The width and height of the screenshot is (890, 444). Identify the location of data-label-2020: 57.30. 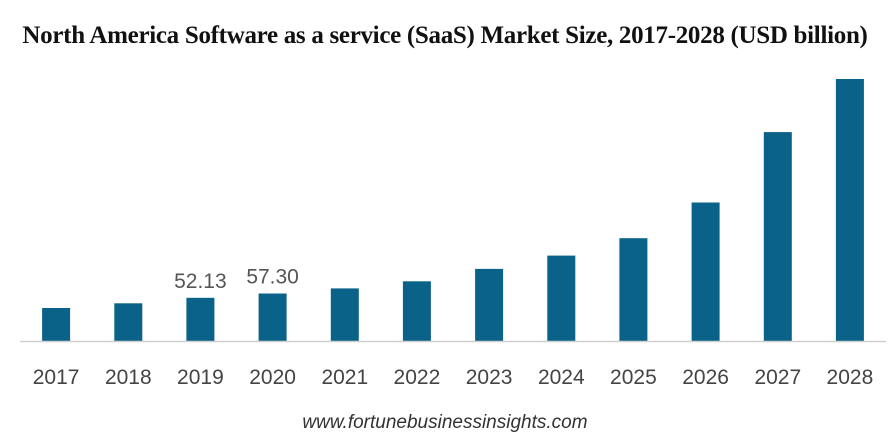
(272, 277).